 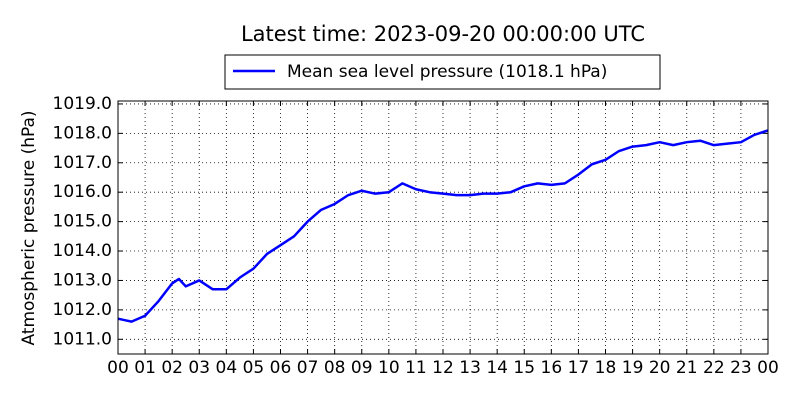 I want to click on y-tick-label: 1011.0, so click(x=82, y=339).